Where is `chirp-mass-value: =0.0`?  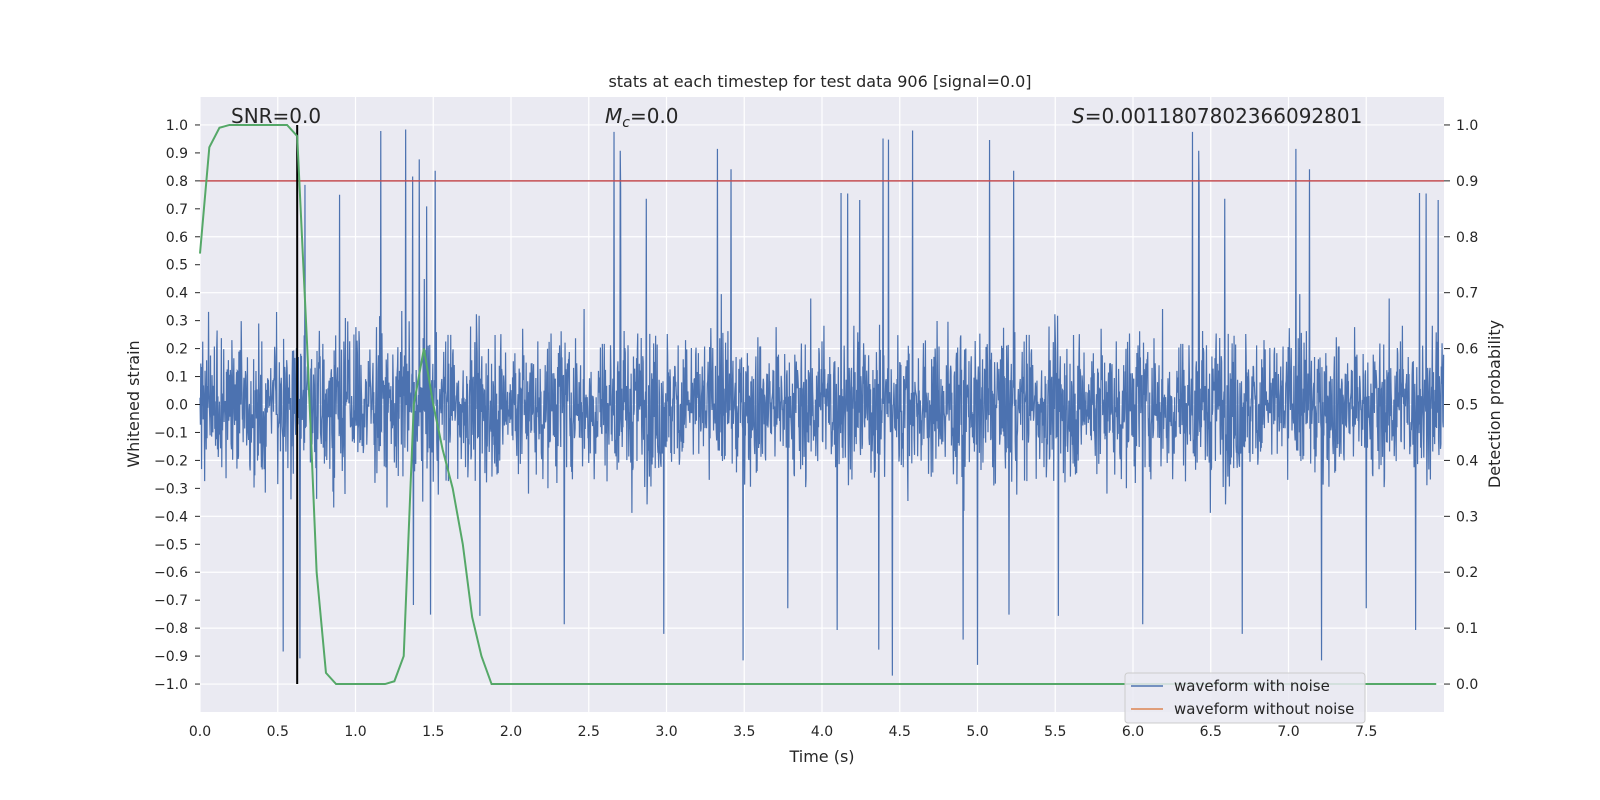
chirp-mass-value: =0.0 is located at coordinates (654, 116).